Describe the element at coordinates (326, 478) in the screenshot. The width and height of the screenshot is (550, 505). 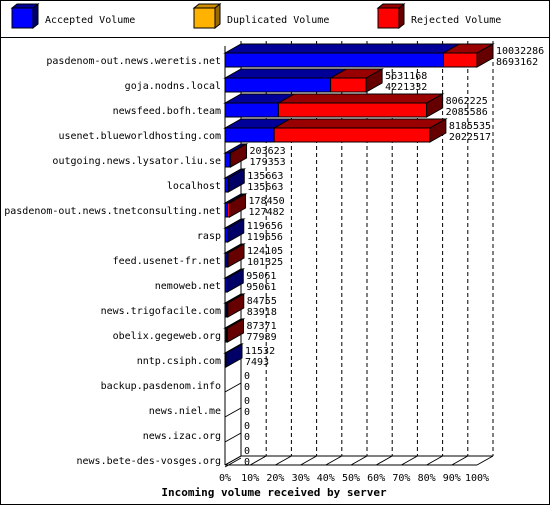
I see `x-tick-label-4: 40%` at that location.